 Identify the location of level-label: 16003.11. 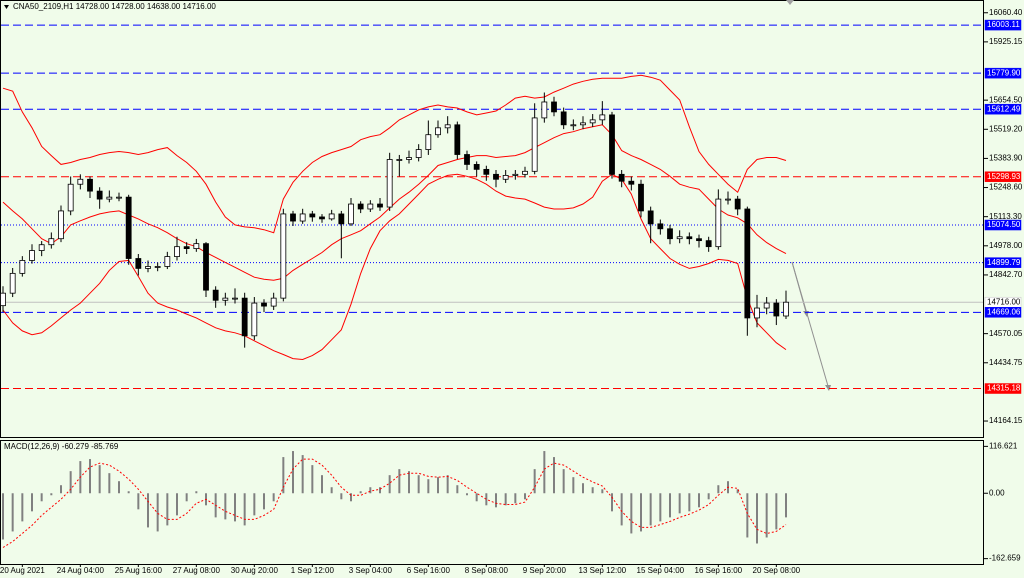
(1003, 24).